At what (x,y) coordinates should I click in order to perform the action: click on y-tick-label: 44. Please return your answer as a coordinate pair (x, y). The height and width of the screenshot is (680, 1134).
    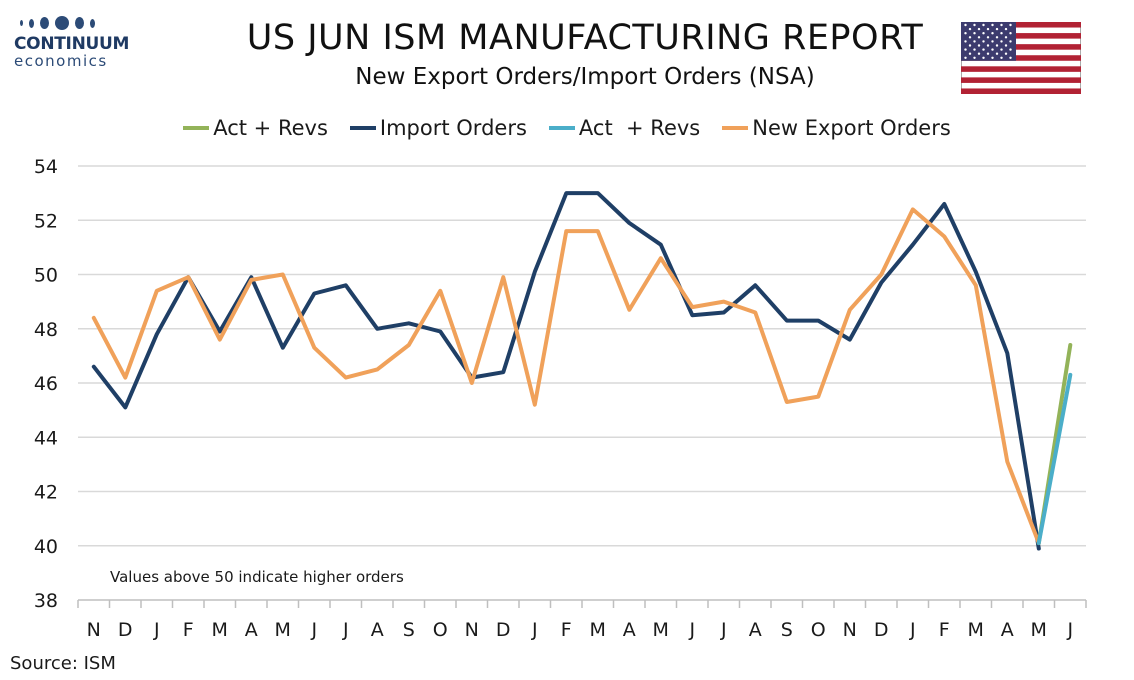
    Looking at the image, I should click on (46, 438).